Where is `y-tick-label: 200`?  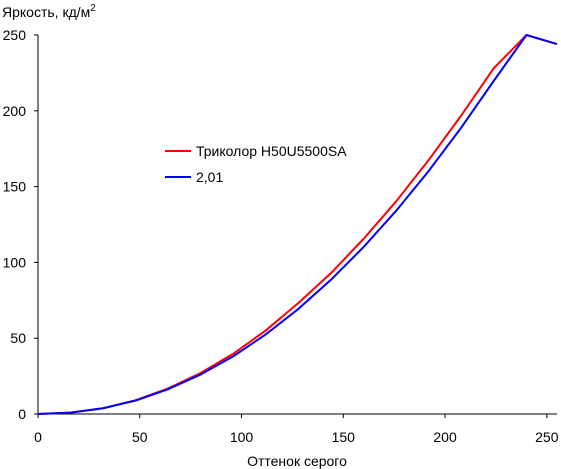
y-tick-label: 200 is located at coordinates (15, 111).